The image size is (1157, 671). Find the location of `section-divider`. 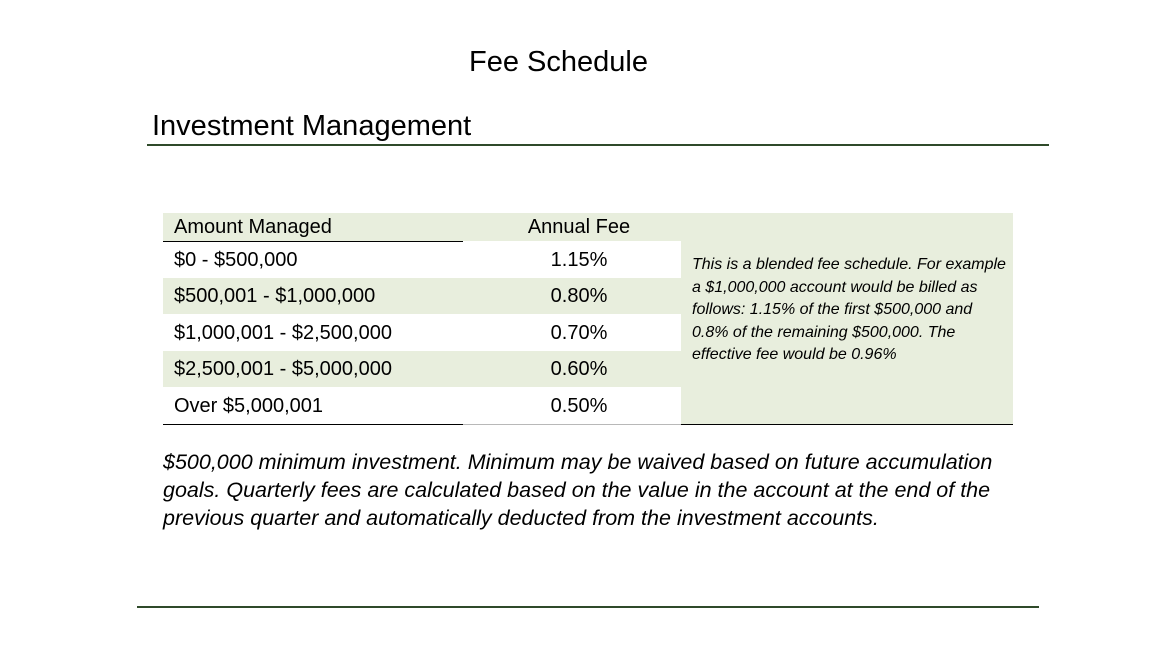

section-divider is located at coordinates (598, 145).